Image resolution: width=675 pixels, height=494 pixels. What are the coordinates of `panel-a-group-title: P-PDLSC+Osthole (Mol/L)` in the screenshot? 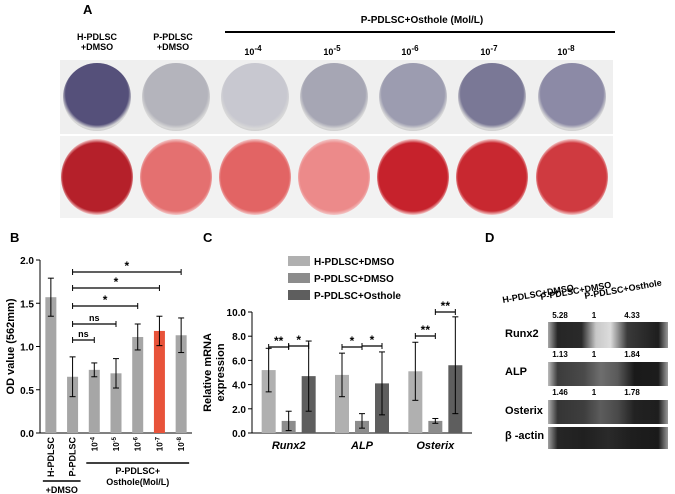 It's located at (422, 20).